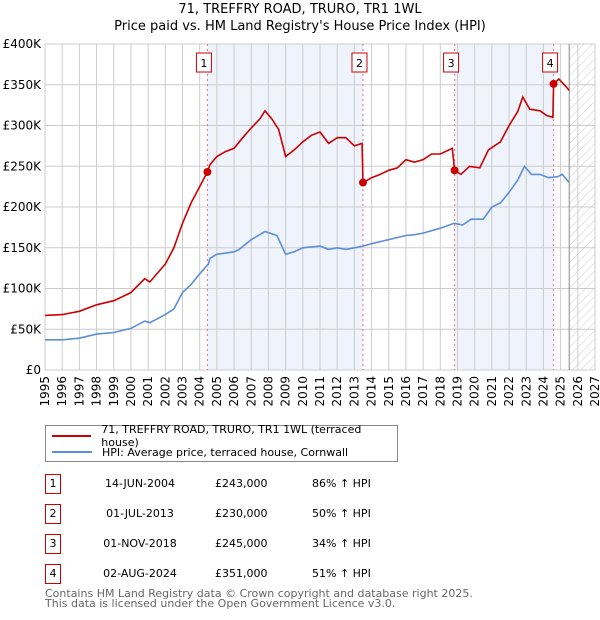  I want to click on x-tick-label: 2012, so click(337, 391).